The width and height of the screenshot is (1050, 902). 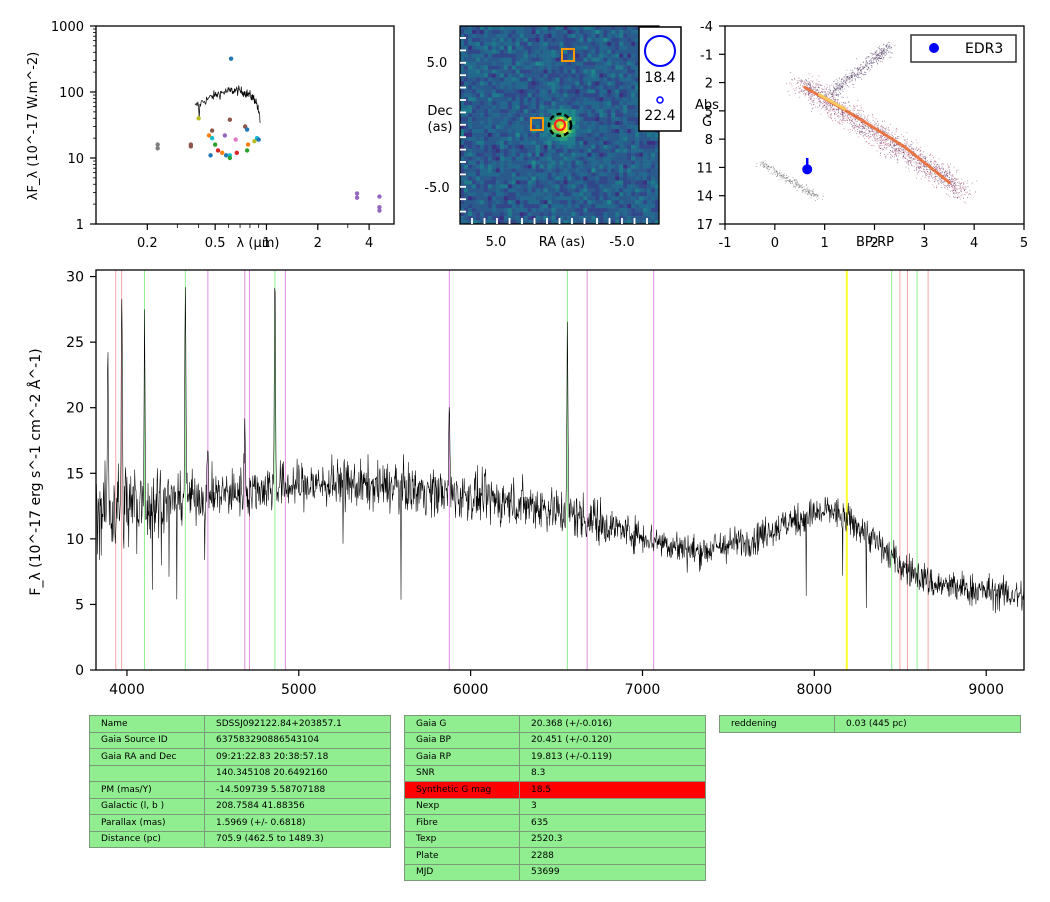 I want to click on sed-photometry-point, so click(x=248, y=144).